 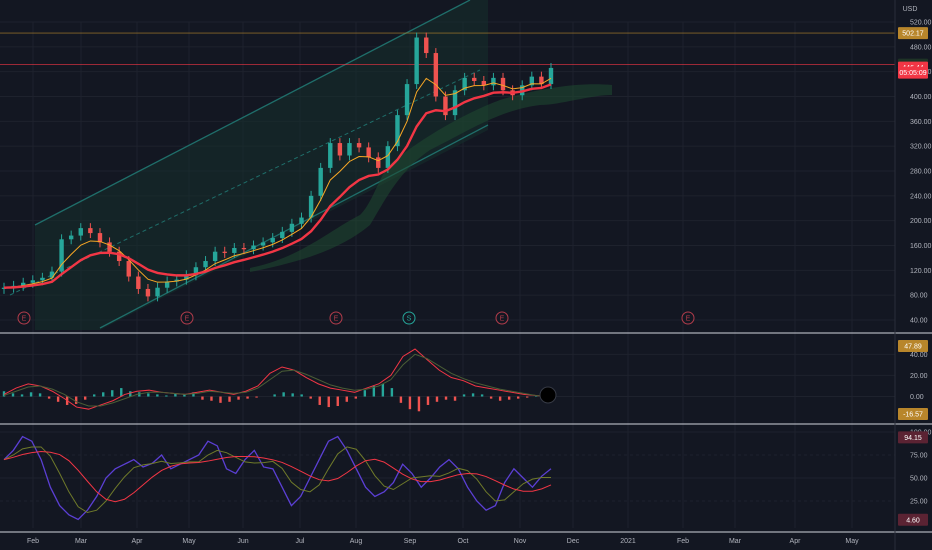 What do you see at coordinates (300, 541) in the screenshot?
I see `time-tick-label: Jul` at bounding box center [300, 541].